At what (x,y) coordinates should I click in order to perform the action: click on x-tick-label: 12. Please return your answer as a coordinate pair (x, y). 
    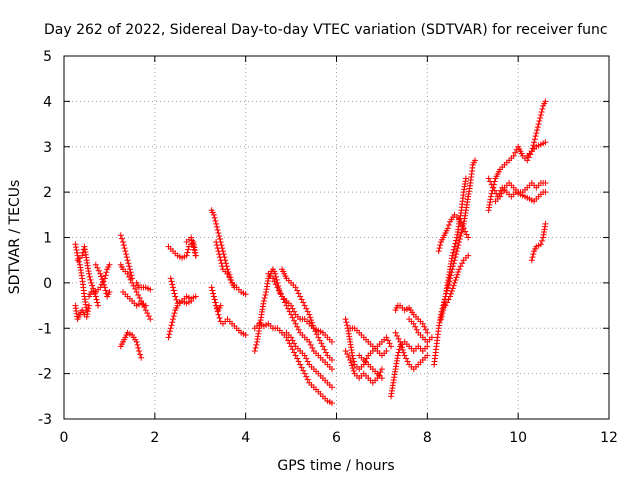
    Looking at the image, I should click on (609, 438).